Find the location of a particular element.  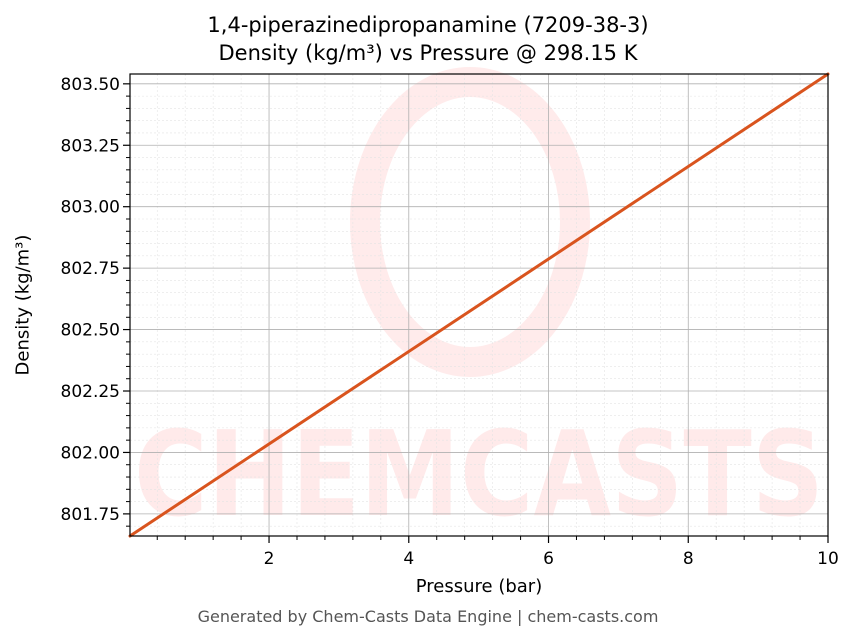

y-tick-label: 801.75 is located at coordinates (90, 515).